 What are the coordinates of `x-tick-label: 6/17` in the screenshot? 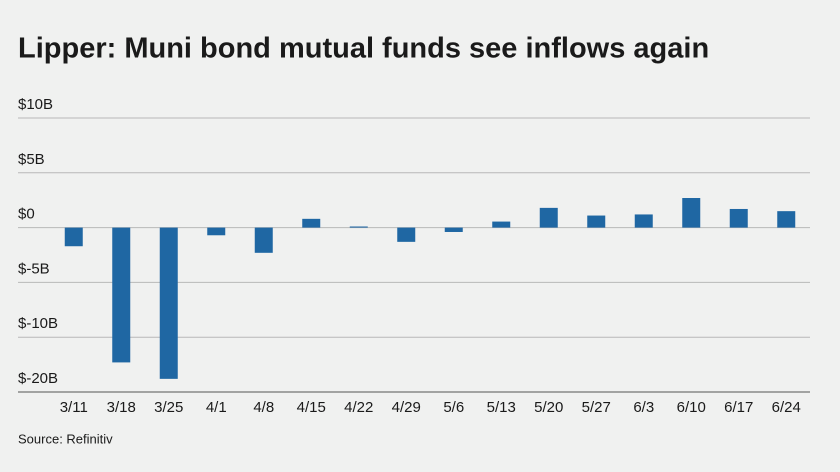 It's located at (738, 407).